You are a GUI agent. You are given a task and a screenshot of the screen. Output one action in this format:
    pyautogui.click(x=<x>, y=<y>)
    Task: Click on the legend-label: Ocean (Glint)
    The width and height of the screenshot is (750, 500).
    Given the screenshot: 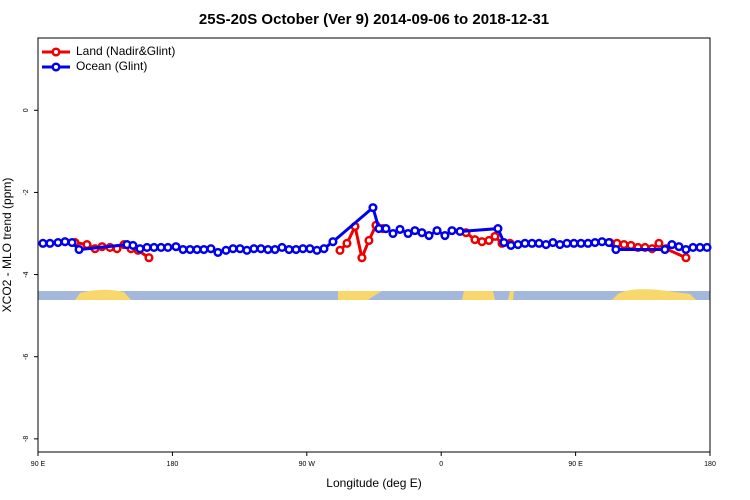 What is the action you would take?
    pyautogui.click(x=111, y=66)
    